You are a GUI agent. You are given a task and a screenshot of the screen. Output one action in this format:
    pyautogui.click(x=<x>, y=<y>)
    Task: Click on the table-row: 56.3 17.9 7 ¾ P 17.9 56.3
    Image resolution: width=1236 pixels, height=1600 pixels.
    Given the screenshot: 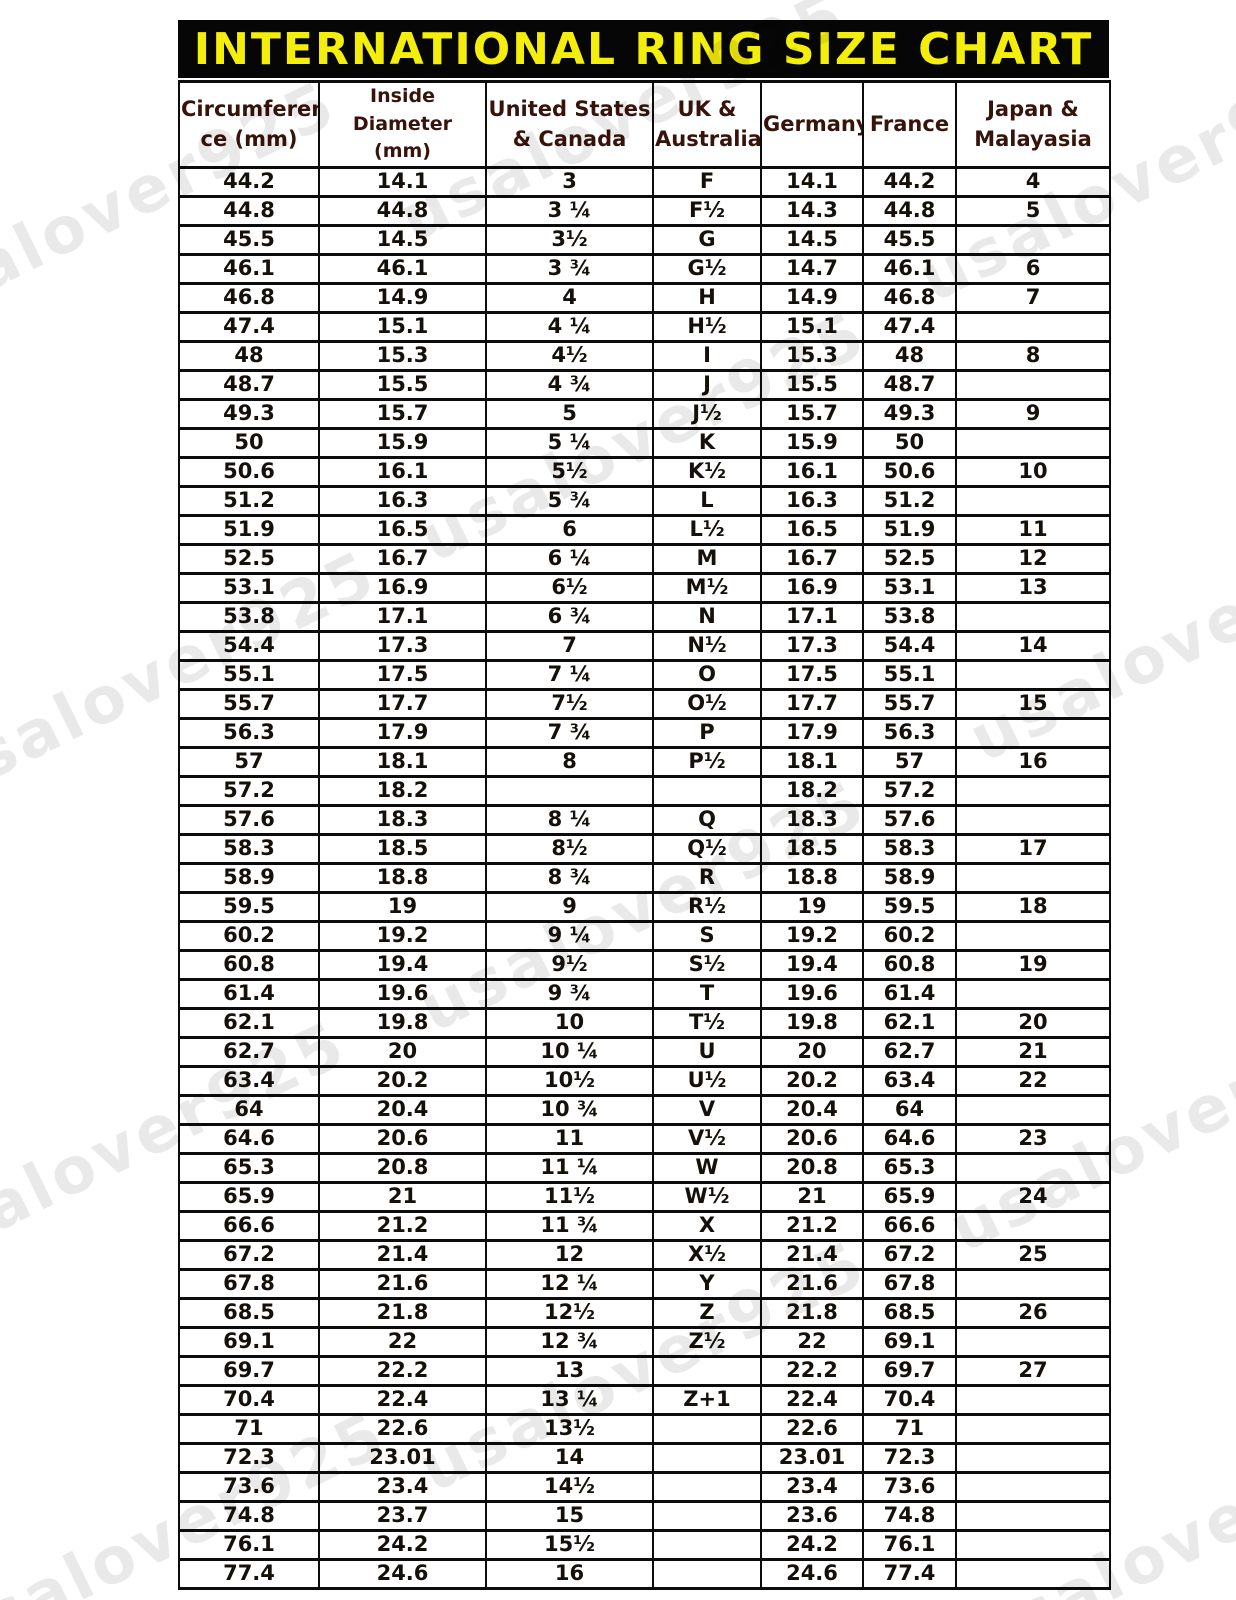 What is the action you would take?
    pyautogui.click(x=644, y=732)
    